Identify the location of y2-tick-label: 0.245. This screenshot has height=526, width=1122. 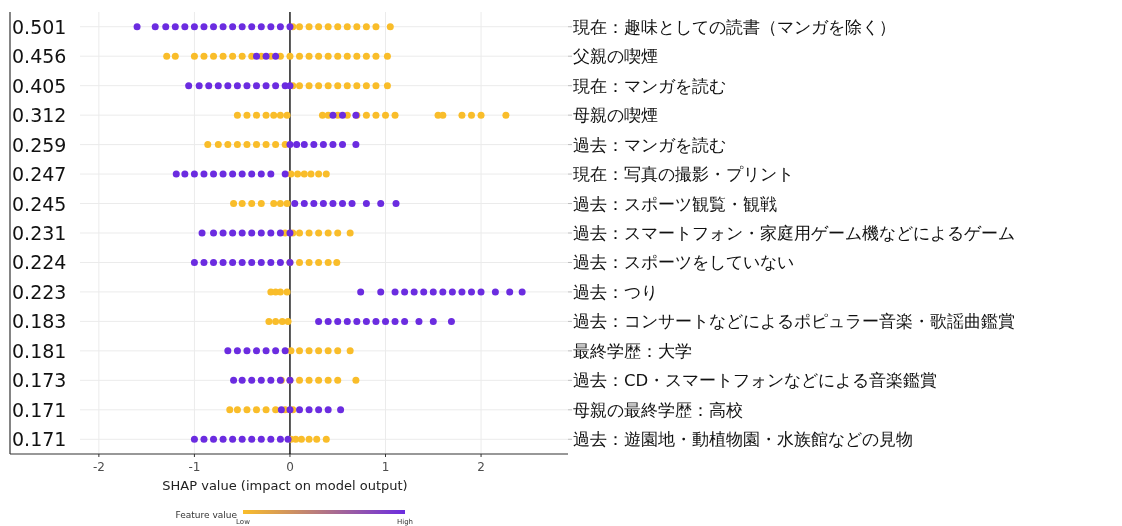
(39, 203).